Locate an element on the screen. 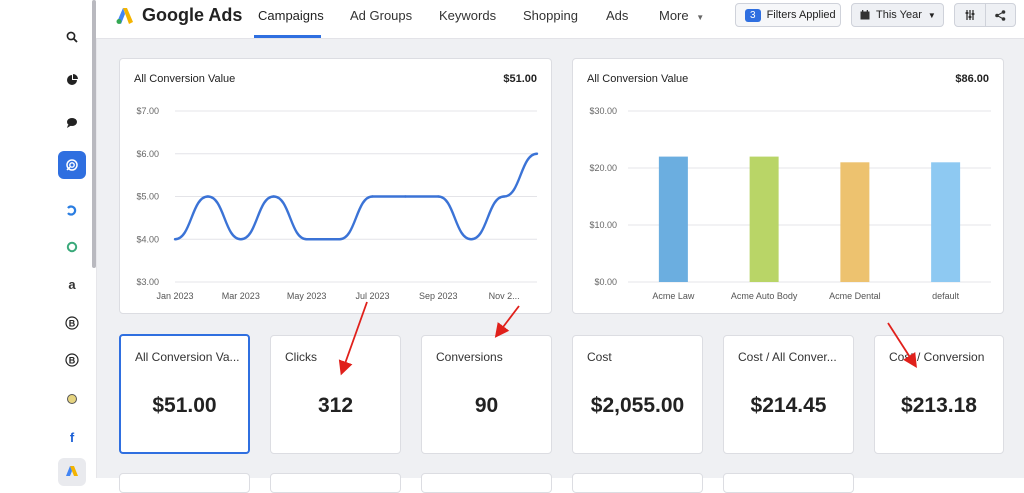 The image size is (1024, 493). kpi-card-cost-per-conversion: Cost / Conversion $213.18 is located at coordinates (939, 394).